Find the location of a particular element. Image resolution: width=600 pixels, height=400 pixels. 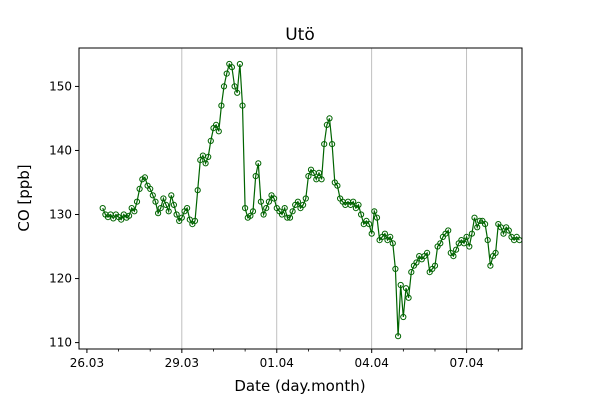

x-axis-ticks: 26.03 29.03 01.04 04.04 07.04 is located at coordinates (284, 359).